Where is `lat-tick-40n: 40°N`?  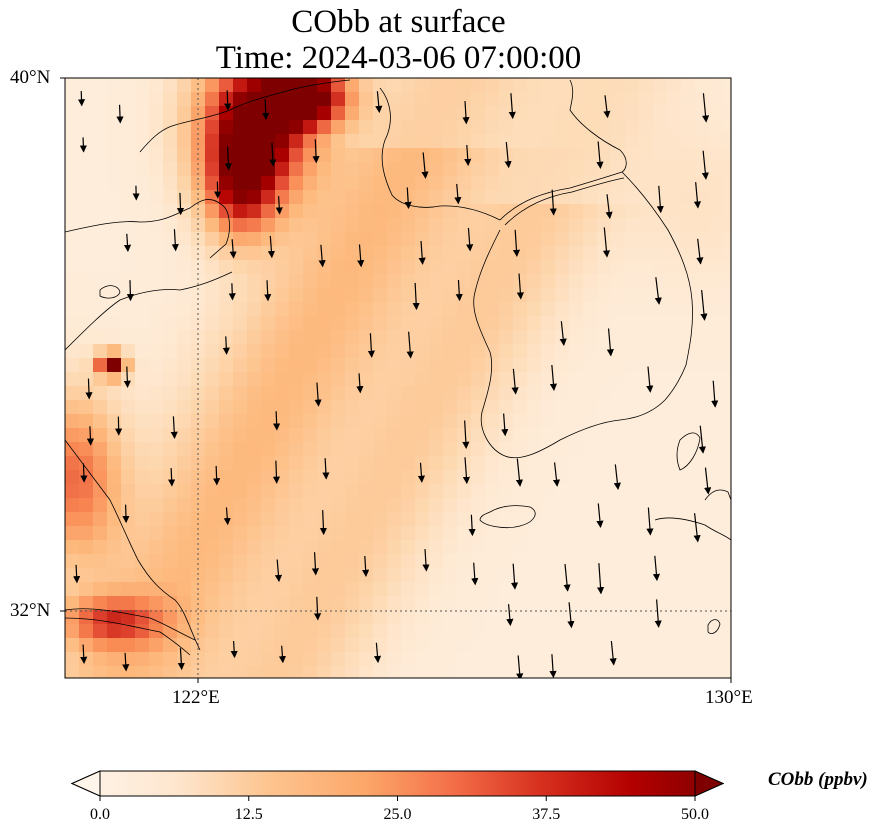 lat-tick-40n: 40°N is located at coordinates (30, 77).